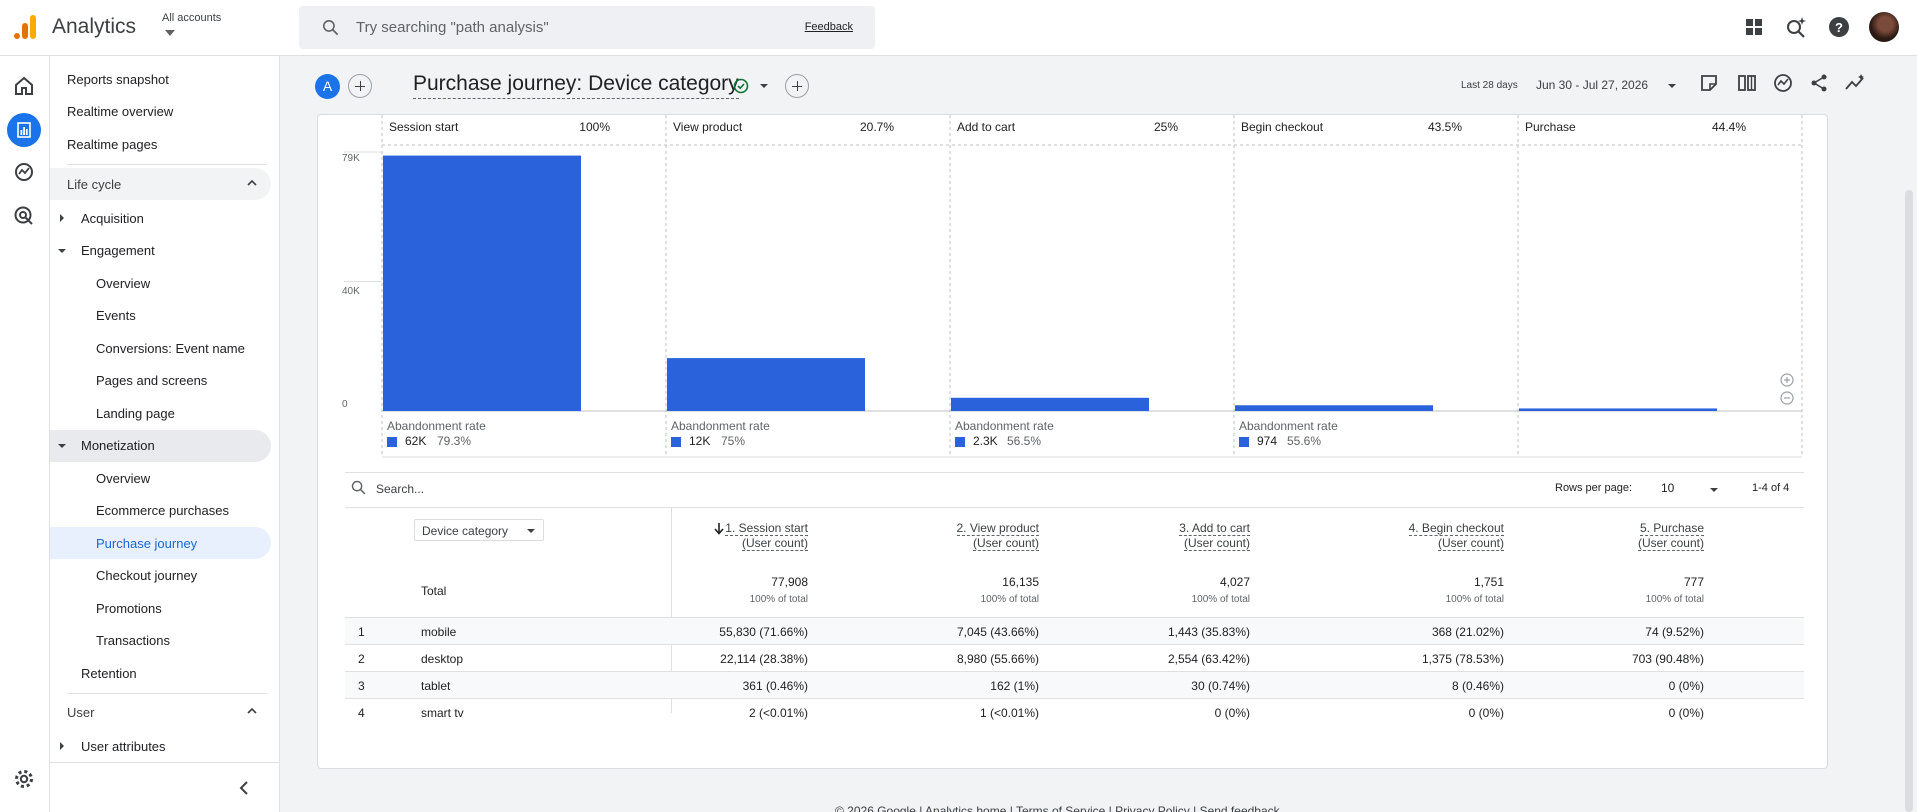  I want to click on collapse-sidebar-icon, so click(244, 788).